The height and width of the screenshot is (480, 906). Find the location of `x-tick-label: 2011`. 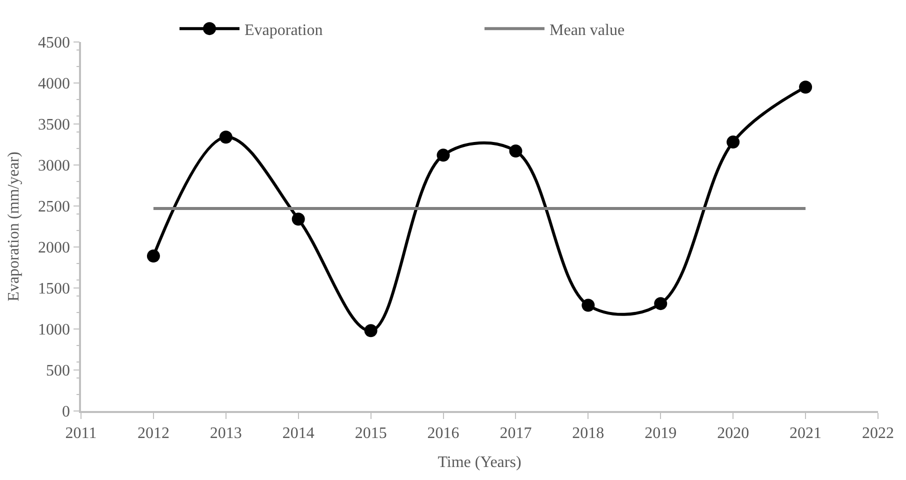

x-tick-label: 2011 is located at coordinates (81, 433).